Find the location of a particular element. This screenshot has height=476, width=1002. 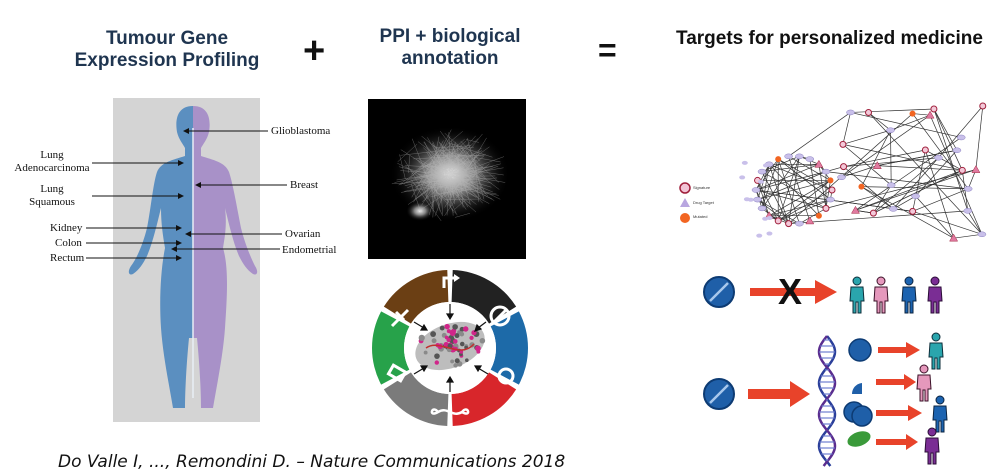

target-network-graph is located at coordinates (833, 172).